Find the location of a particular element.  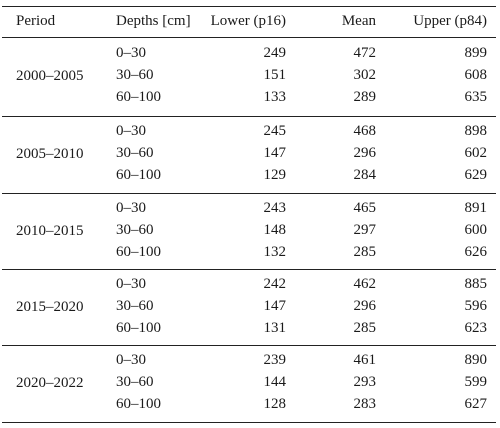

header-period: Period is located at coordinates (36, 21).